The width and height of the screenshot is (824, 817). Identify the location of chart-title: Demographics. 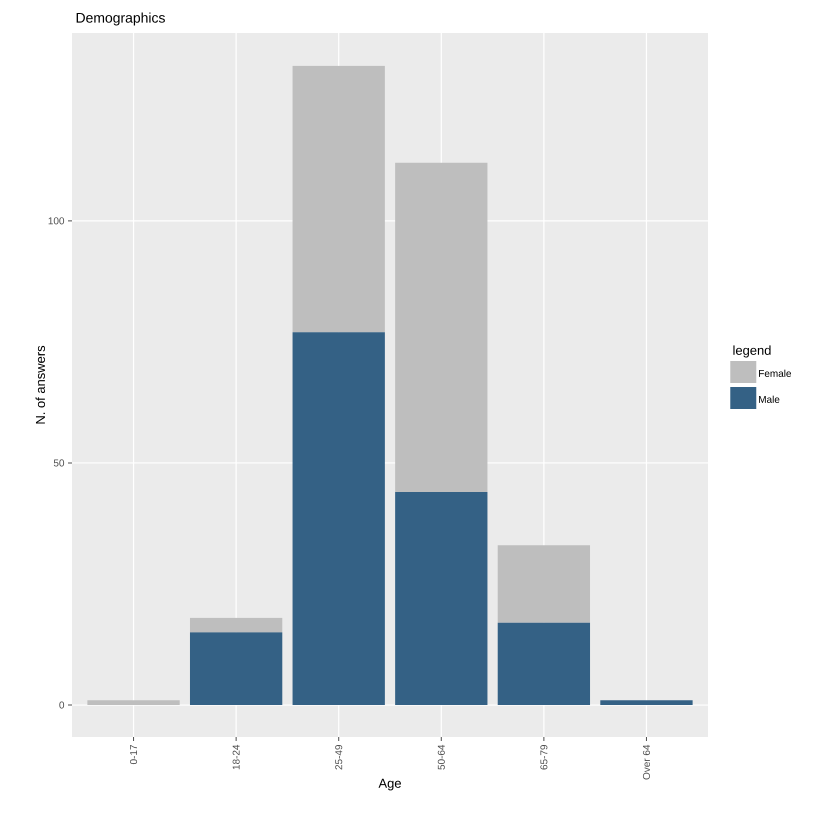
(120, 19).